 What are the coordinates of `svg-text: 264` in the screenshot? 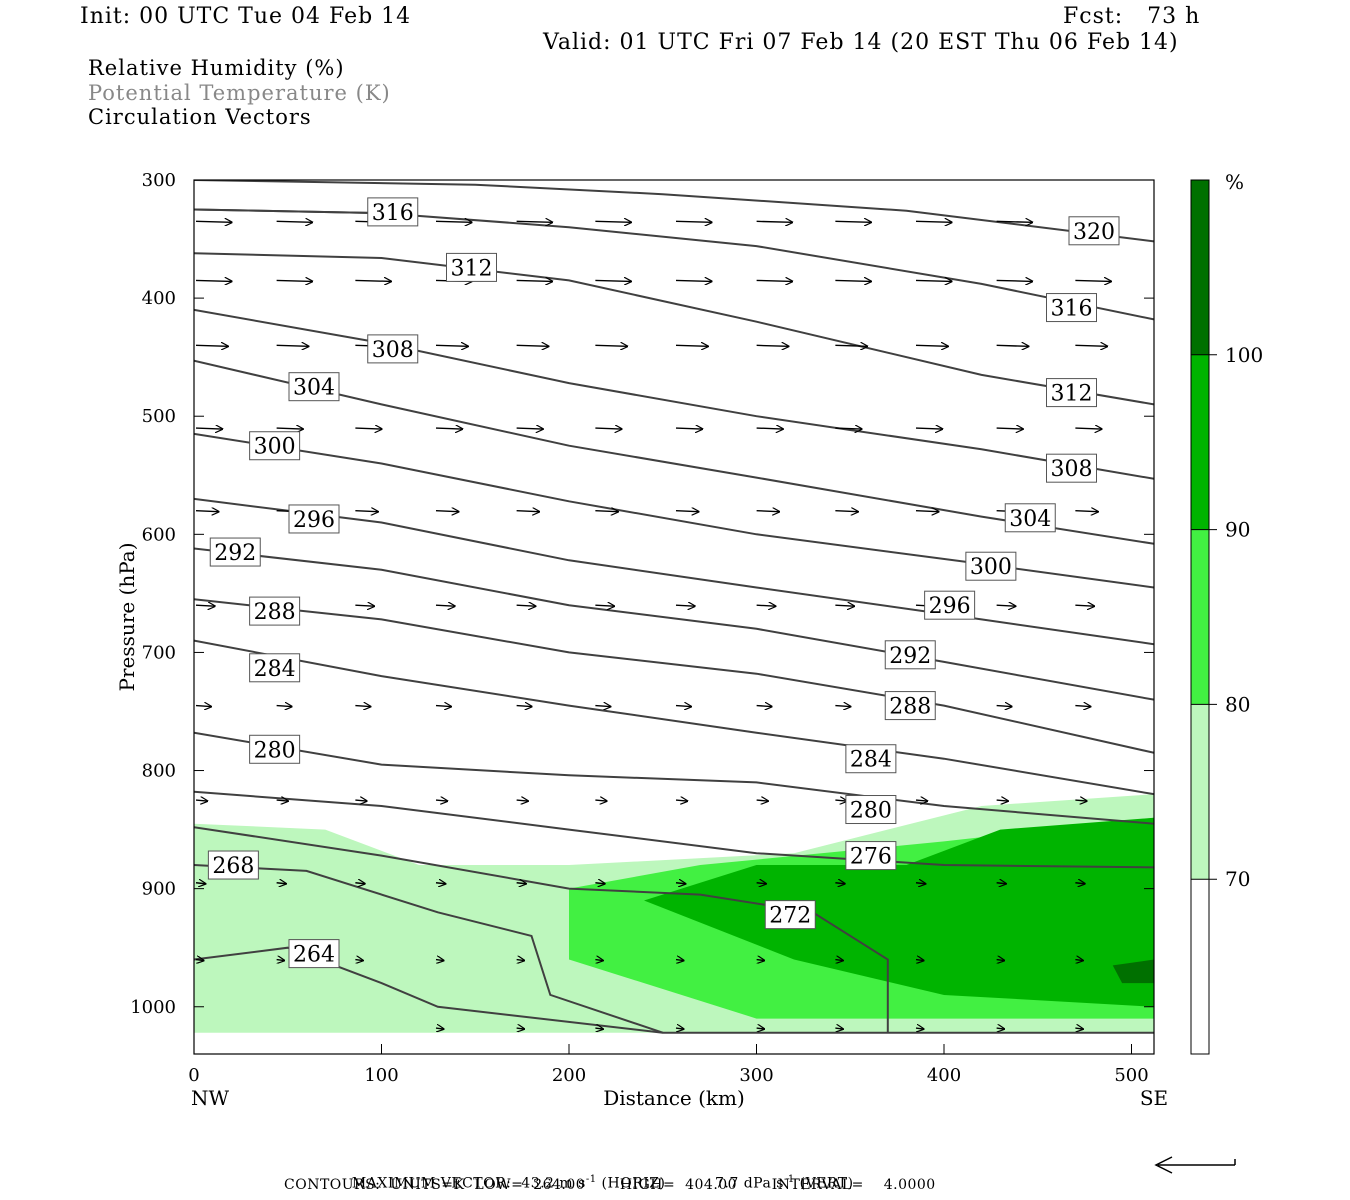 It's located at (314, 955).